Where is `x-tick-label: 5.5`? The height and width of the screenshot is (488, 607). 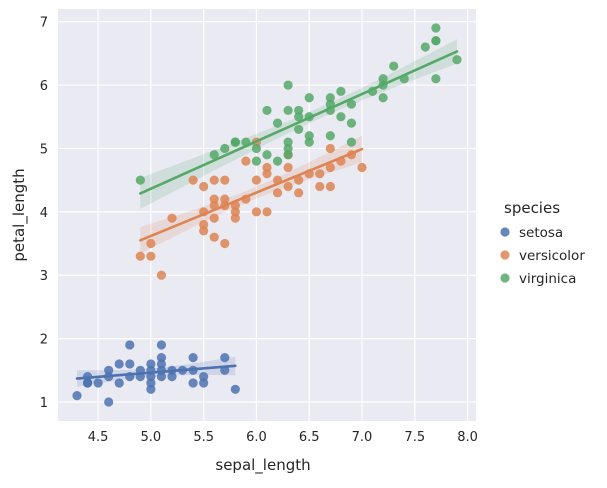
x-tick-label: 5.5 is located at coordinates (203, 437).